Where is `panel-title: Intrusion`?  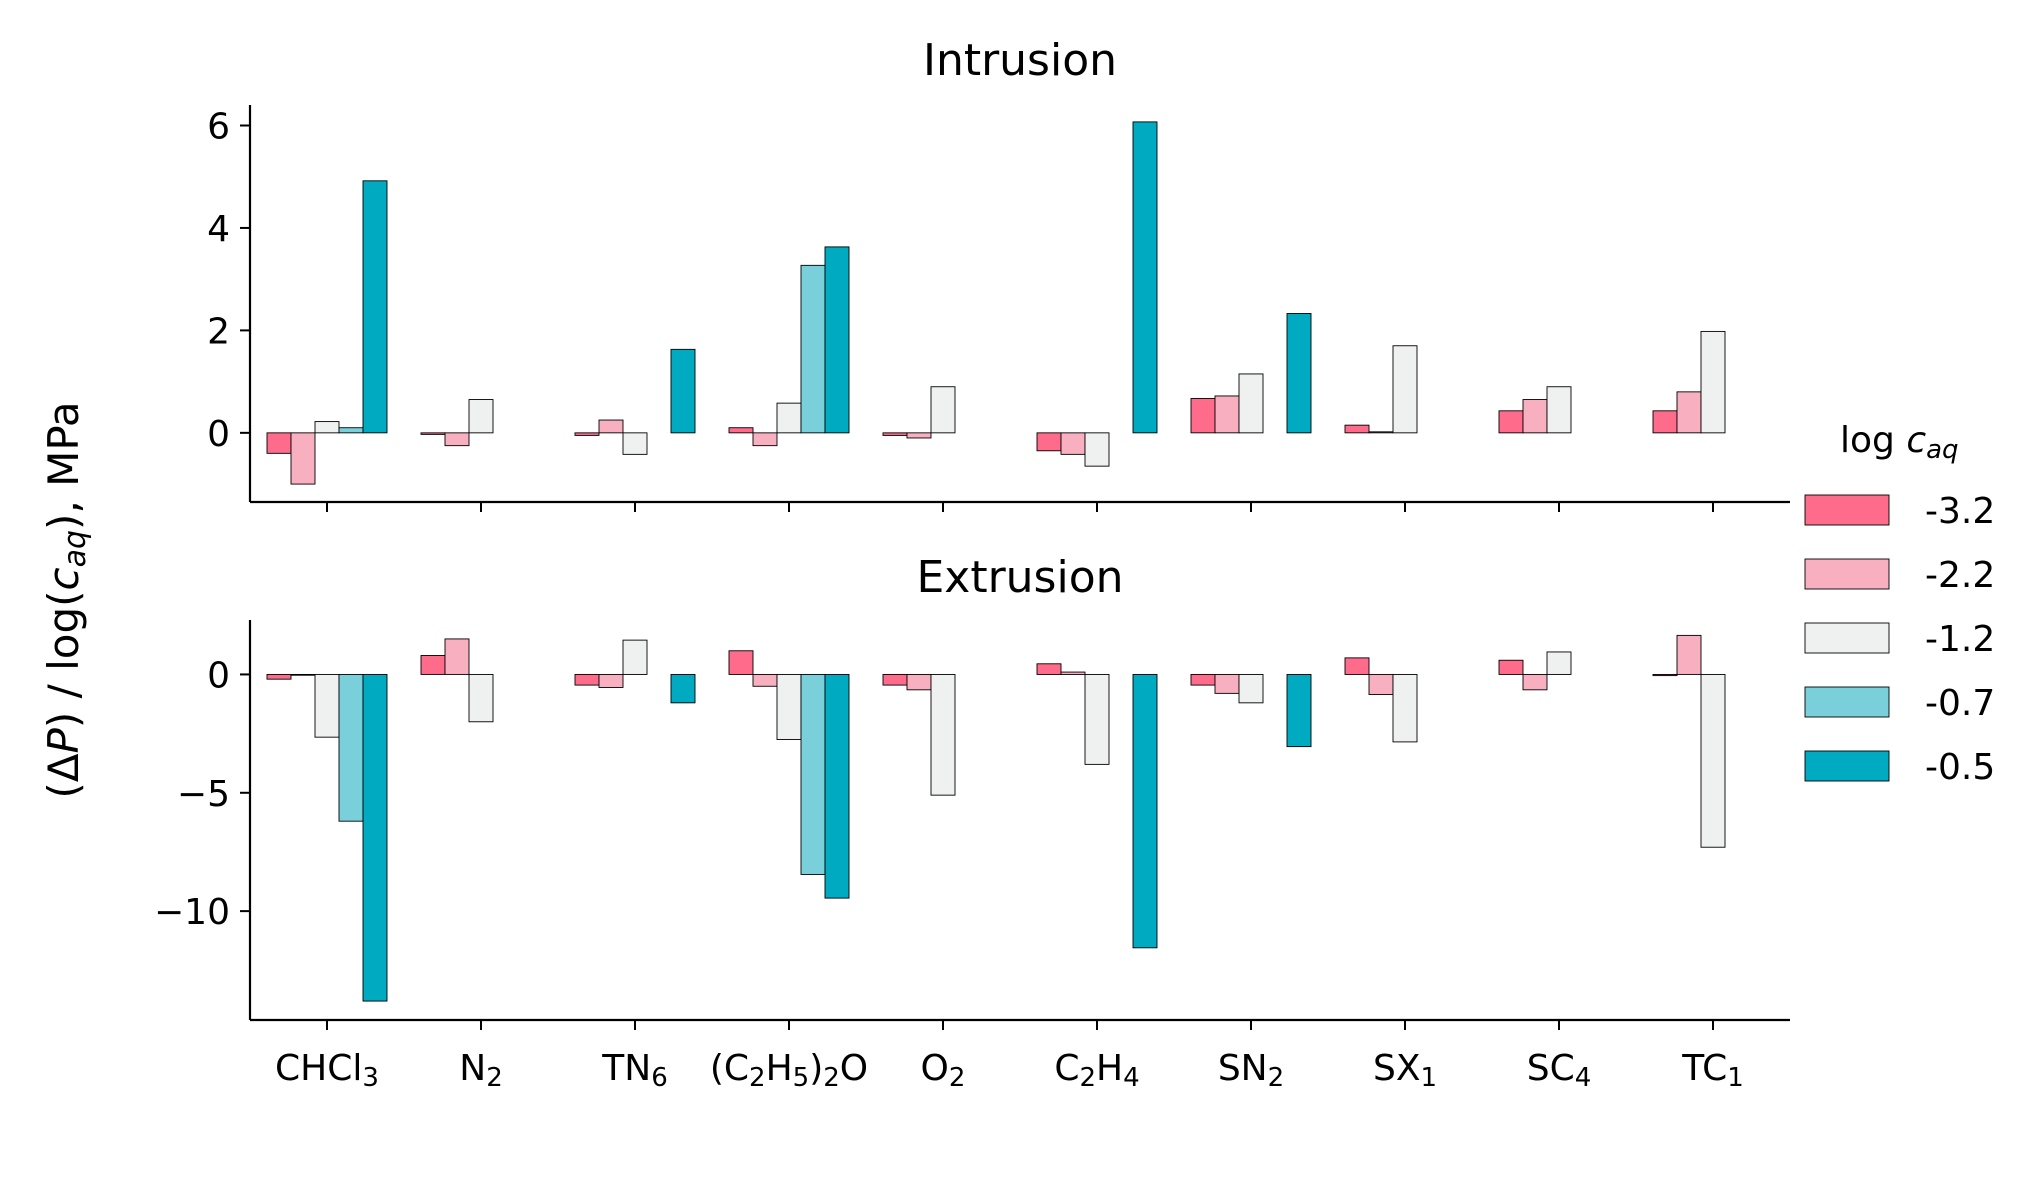 panel-title: Intrusion is located at coordinates (1020, 60).